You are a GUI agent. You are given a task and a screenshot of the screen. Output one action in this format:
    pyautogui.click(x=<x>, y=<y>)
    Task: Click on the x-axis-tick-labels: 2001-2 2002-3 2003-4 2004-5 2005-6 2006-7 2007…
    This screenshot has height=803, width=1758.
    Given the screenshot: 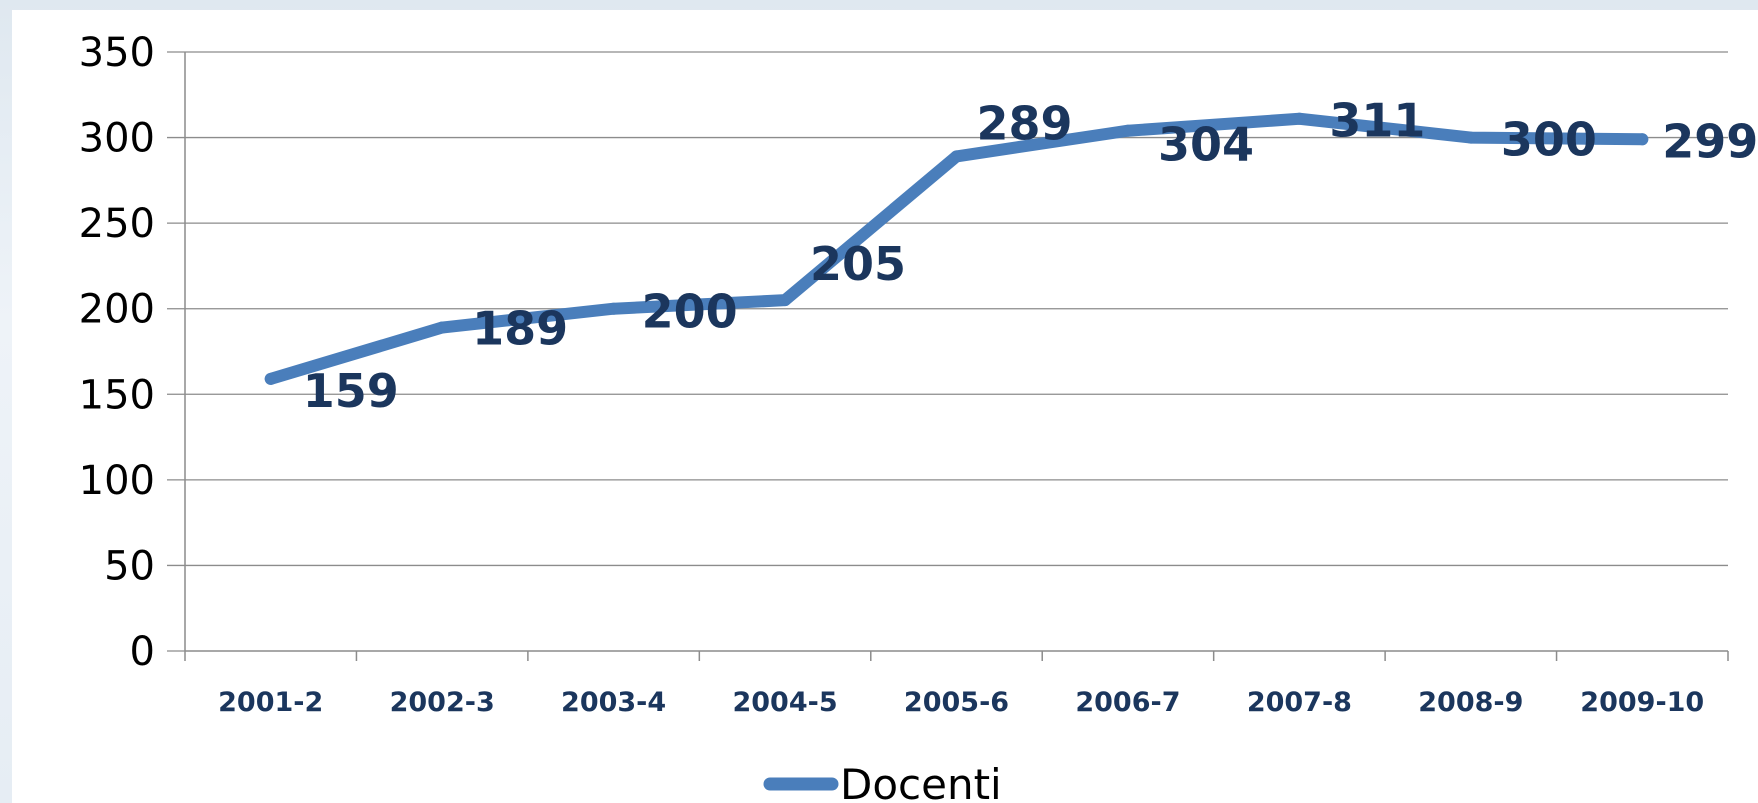 What is the action you would take?
    pyautogui.click(x=961, y=702)
    